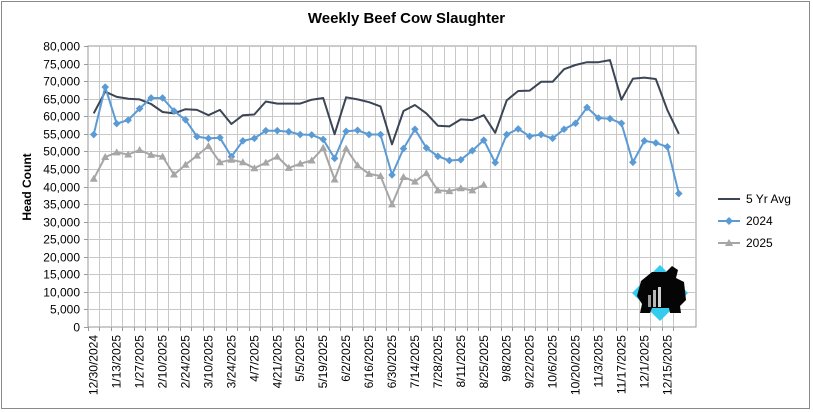 This screenshot has width=813, height=412. I want to click on logo-icon, so click(660, 293).